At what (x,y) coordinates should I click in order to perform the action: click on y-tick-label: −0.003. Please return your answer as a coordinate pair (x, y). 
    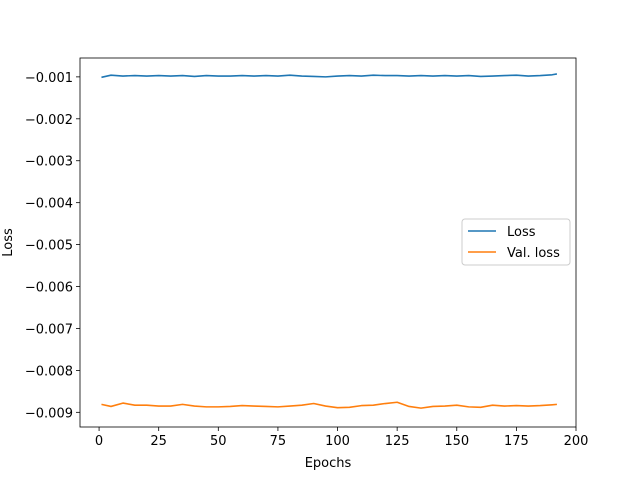
    Looking at the image, I should click on (49, 162).